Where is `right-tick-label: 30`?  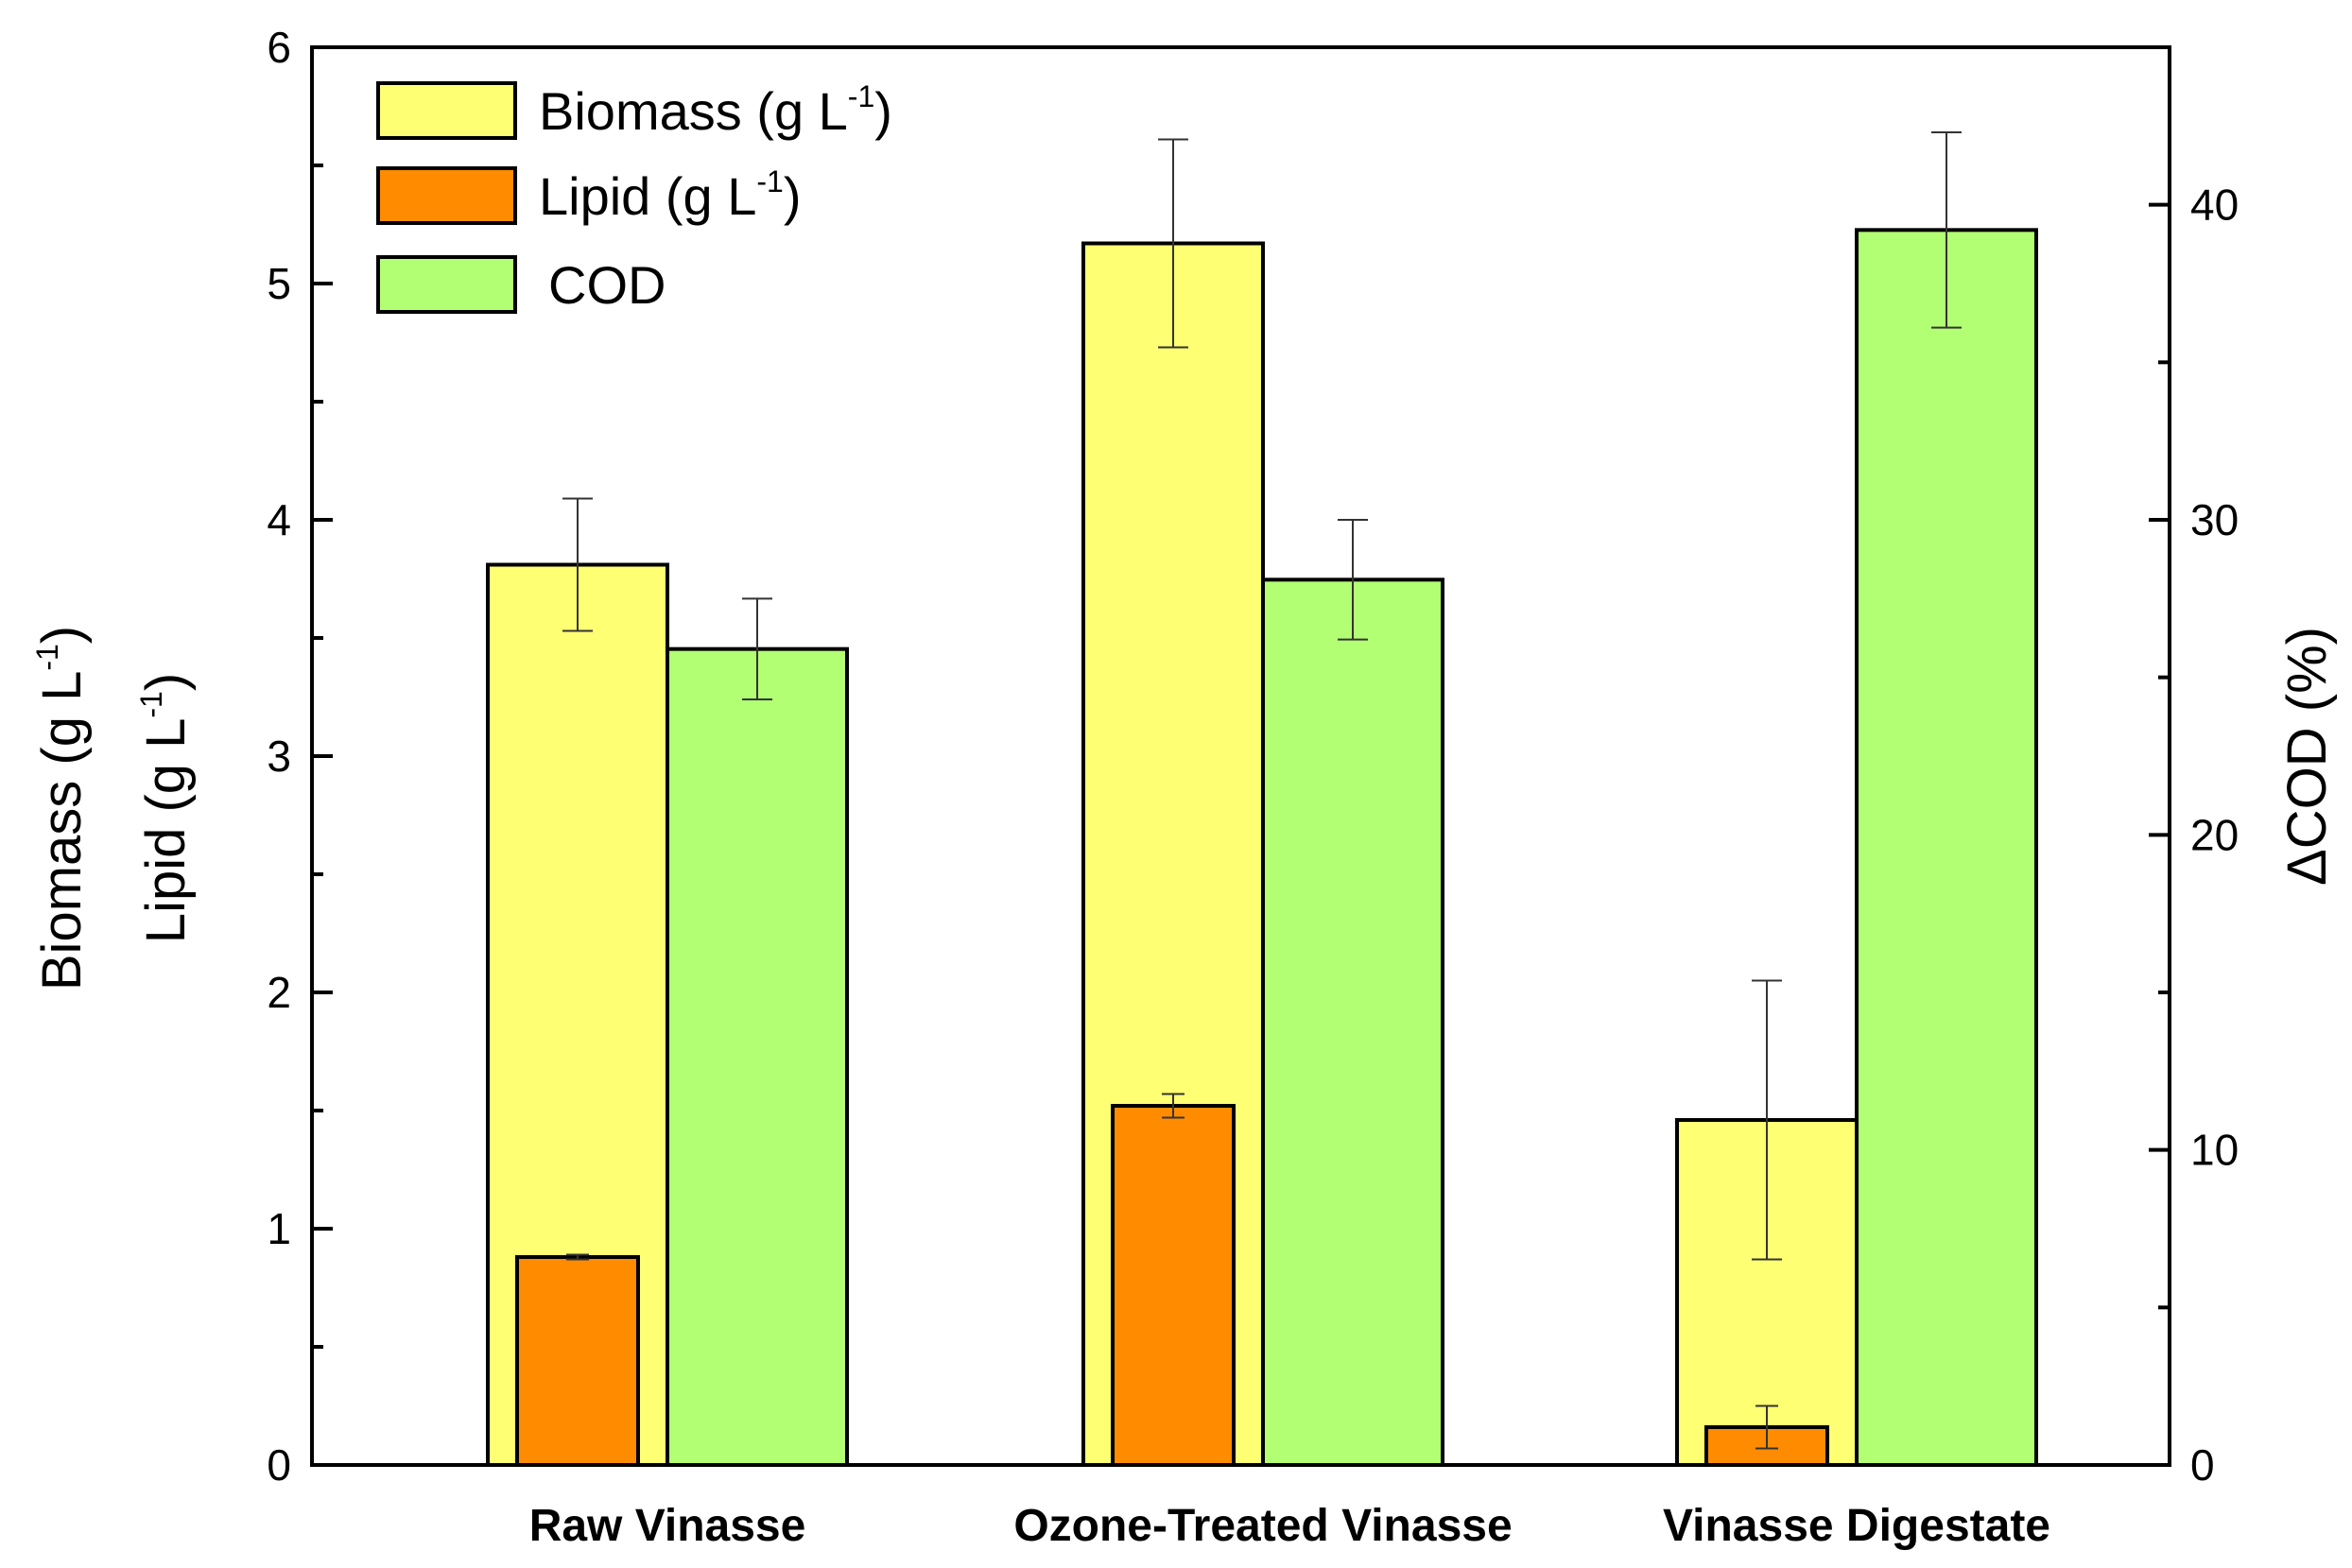
right-tick-label: 30 is located at coordinates (2214, 519).